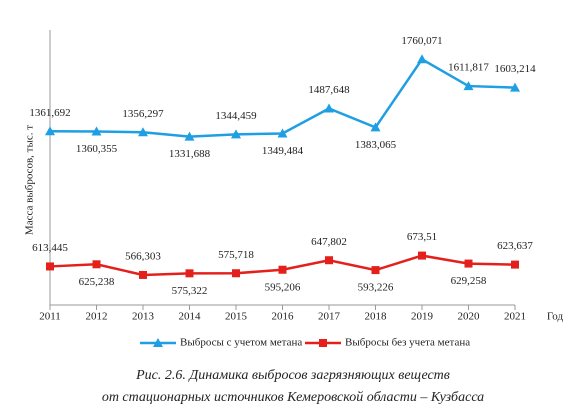 The width and height of the screenshot is (587, 420). I want to click on y-axis-label: Масса выбросов, тыс. т, so click(30, 180).